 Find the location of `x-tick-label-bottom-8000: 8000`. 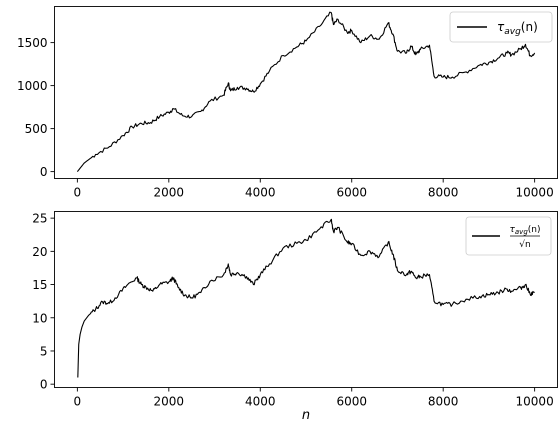

x-tick-label-bottom-8000: 8000 is located at coordinates (443, 402).